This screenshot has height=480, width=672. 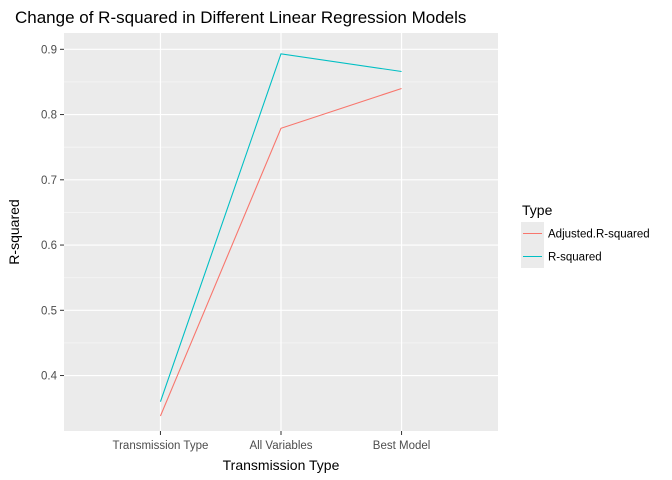 I want to click on x-tick-label: Best Model, so click(x=402, y=446).